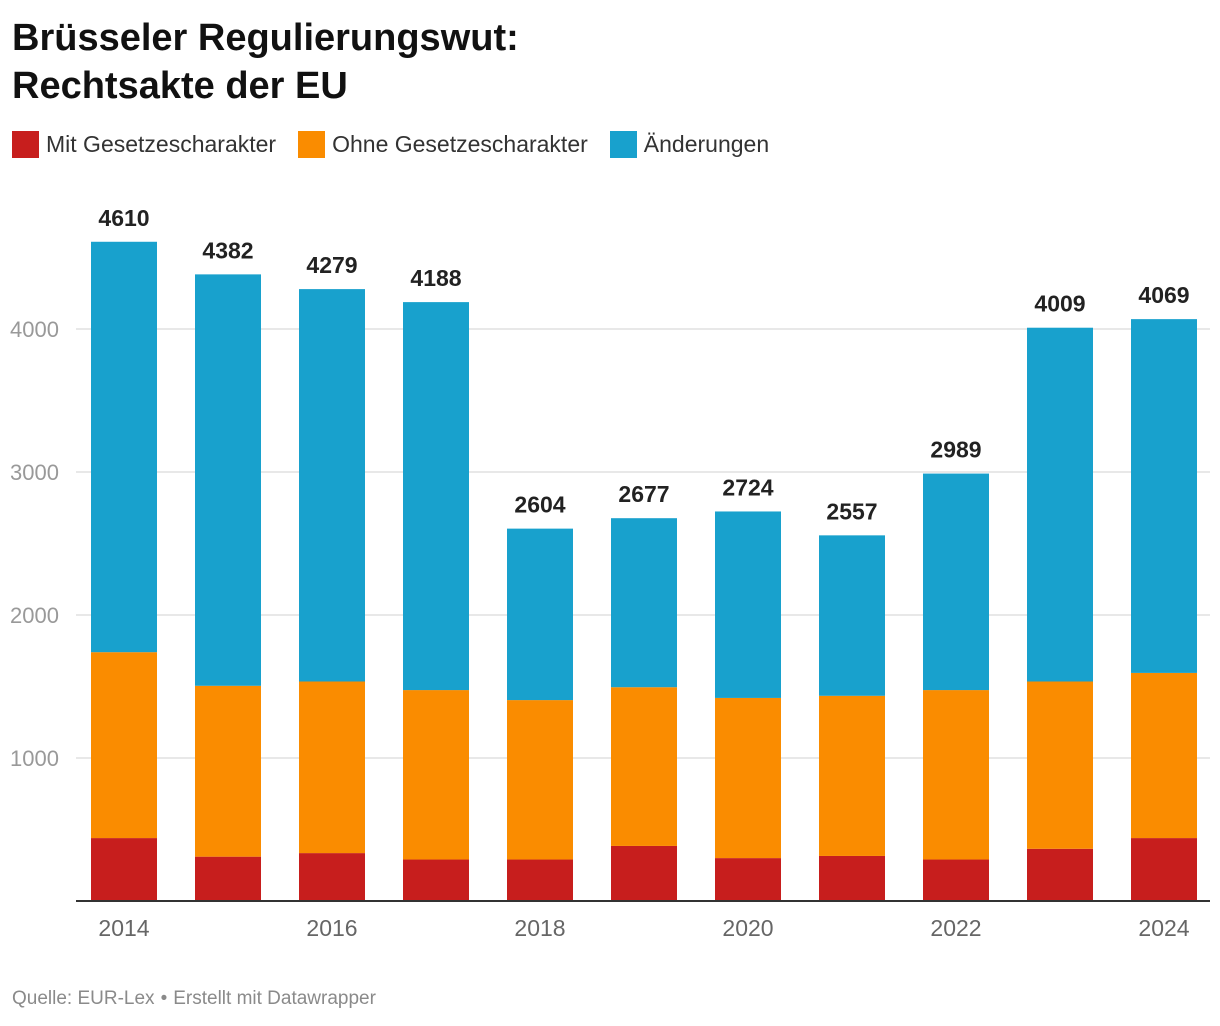 The image size is (1220, 1026). I want to click on legend-label-aenderungen: Änderungen, so click(706, 144).